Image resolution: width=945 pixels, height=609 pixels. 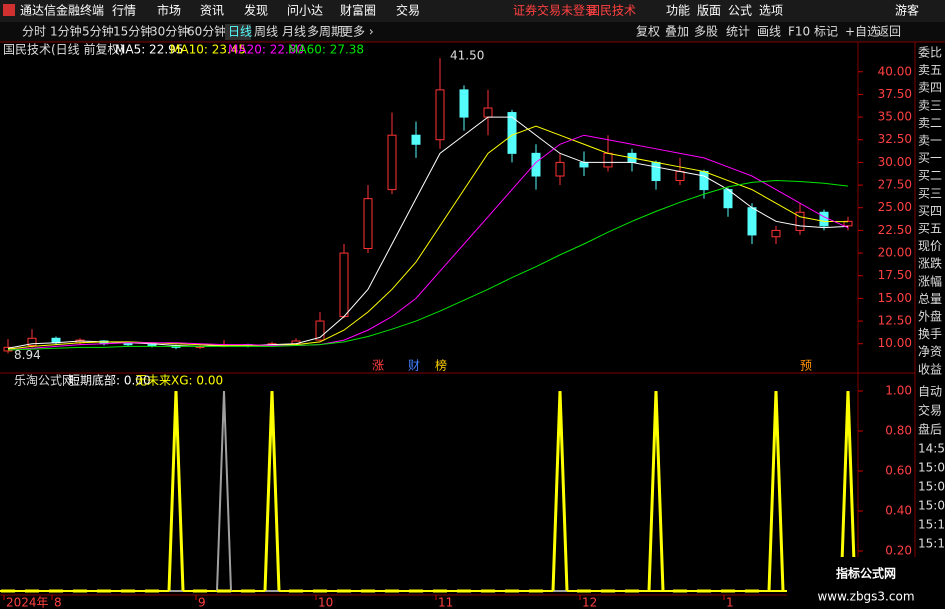 I want to click on sidebar-label: 换手, so click(x=930, y=334).